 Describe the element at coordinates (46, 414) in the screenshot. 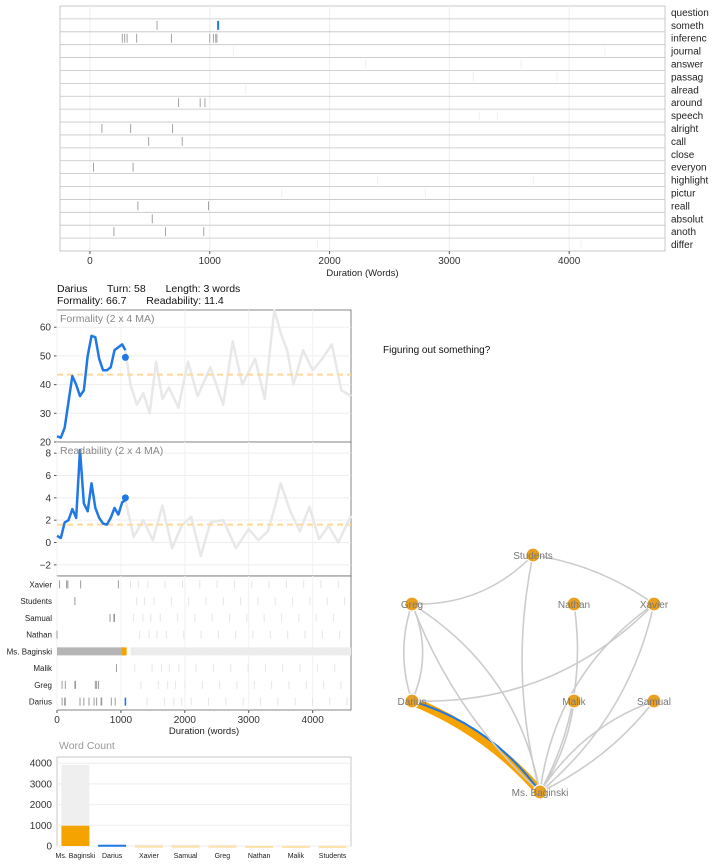

I see `formality-y-tick-label: 30` at that location.